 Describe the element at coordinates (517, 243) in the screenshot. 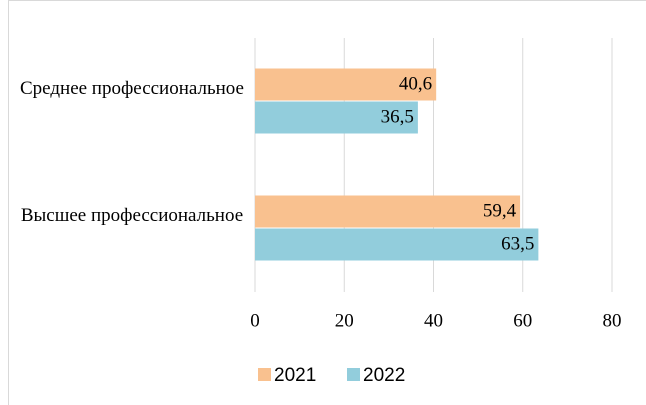

I see `data-label: 63,5` at that location.